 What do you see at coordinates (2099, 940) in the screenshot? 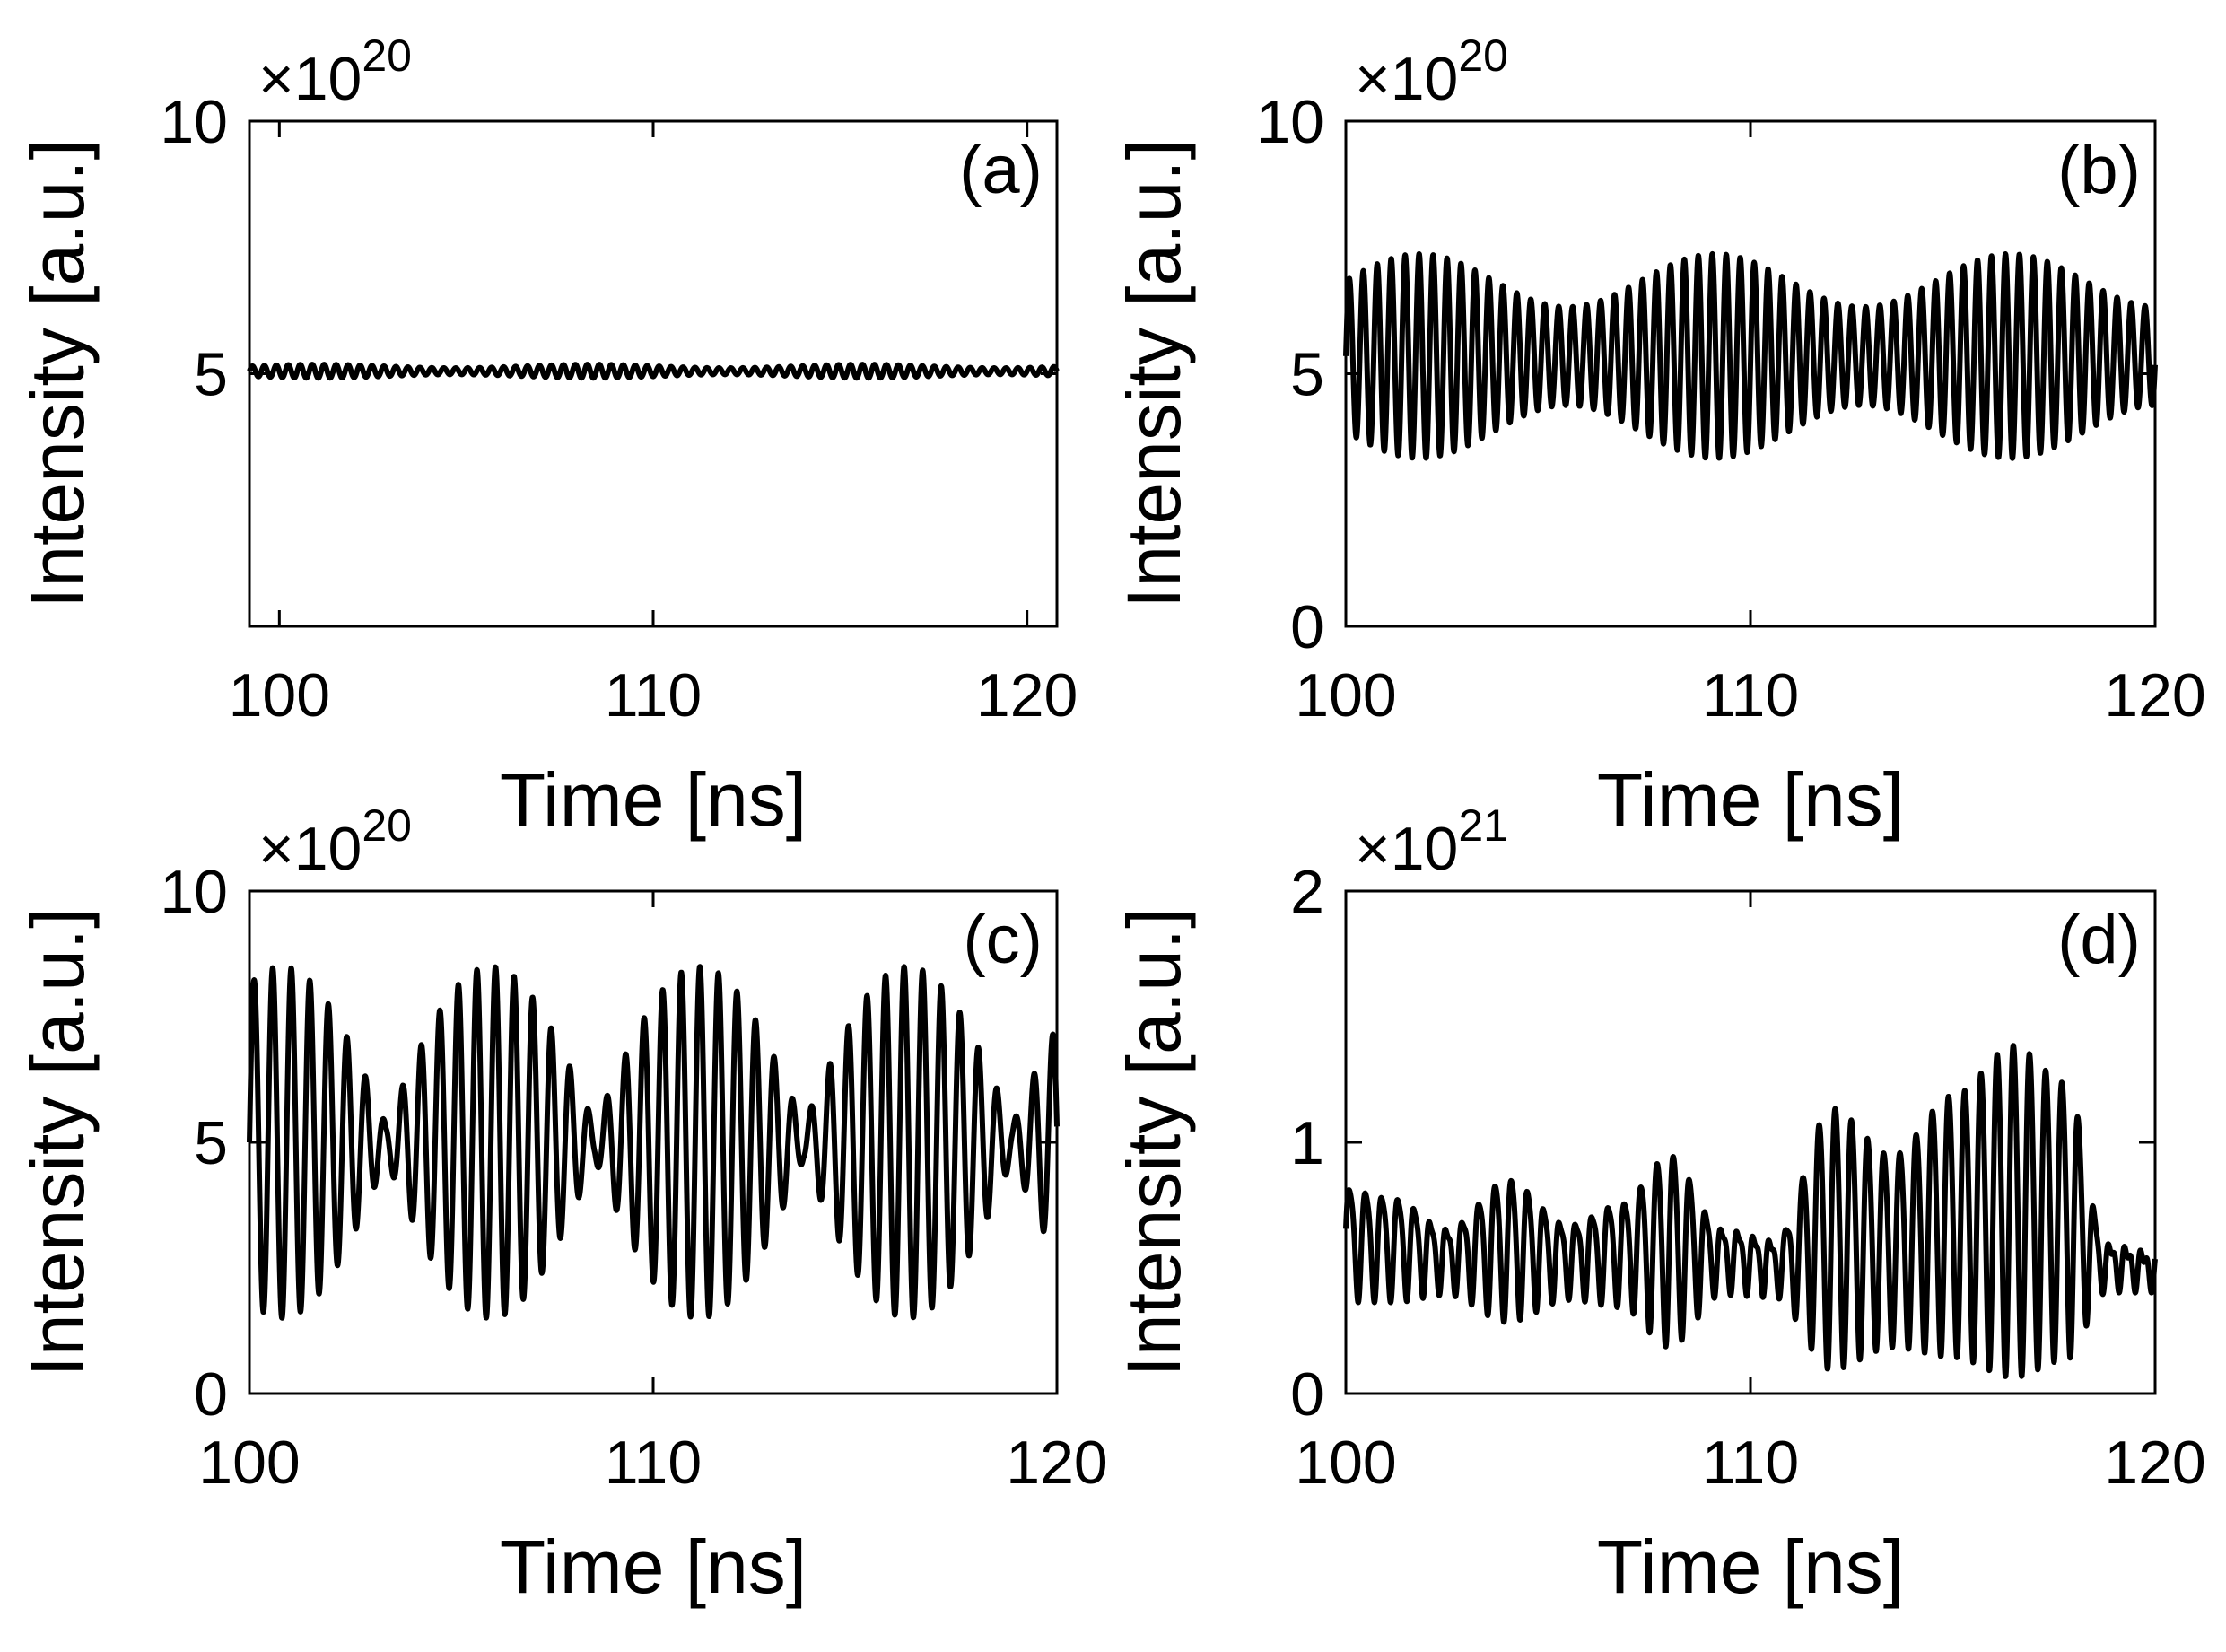
I see `panel-label: (d)` at bounding box center [2099, 940].